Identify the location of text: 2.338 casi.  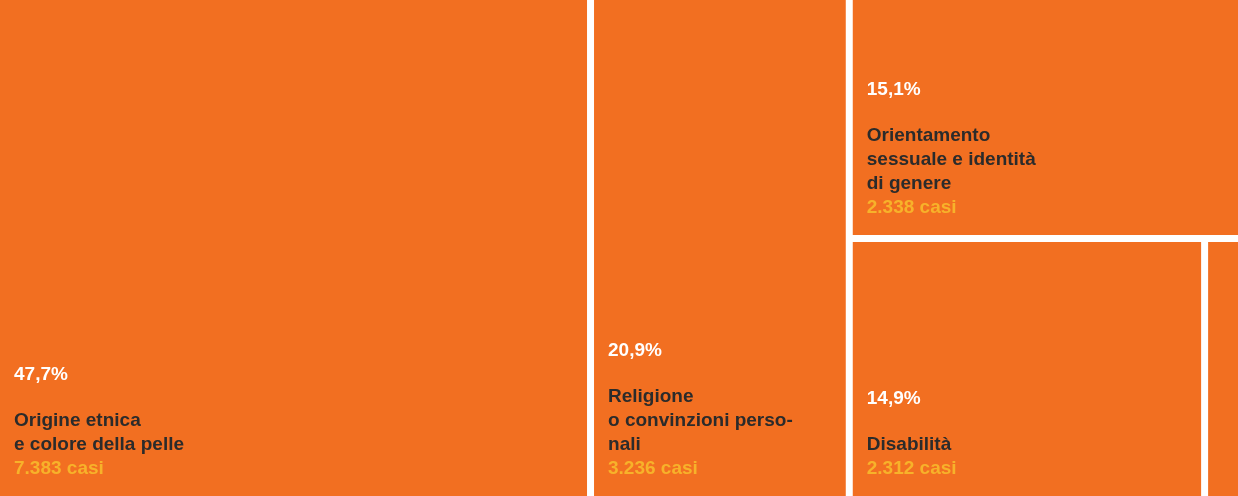
(911, 207).